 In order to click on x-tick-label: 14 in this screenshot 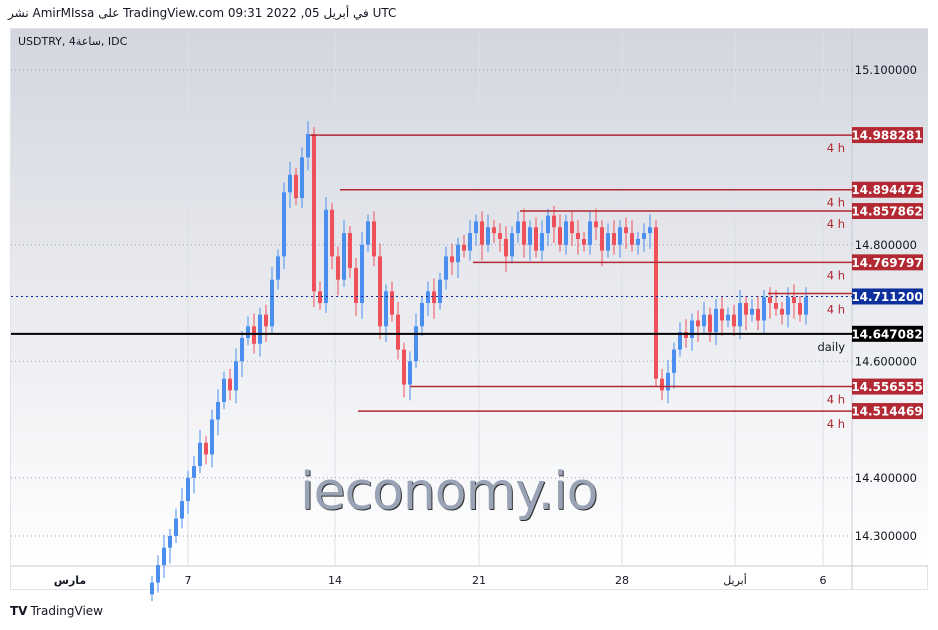, I will do `click(335, 580)`.